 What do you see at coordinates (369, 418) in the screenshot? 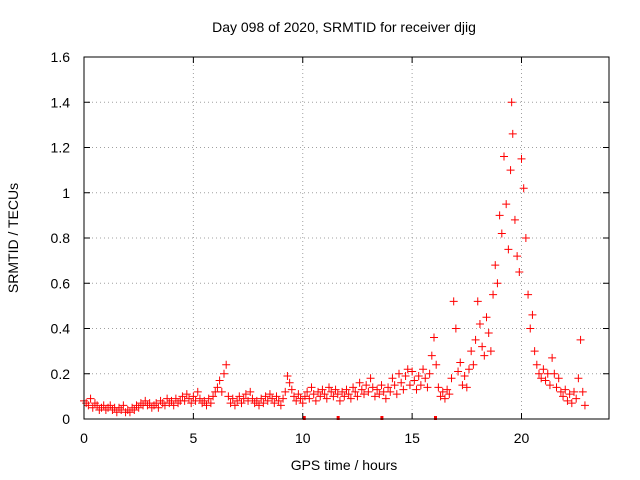
I see `data-gap-markers` at bounding box center [369, 418].